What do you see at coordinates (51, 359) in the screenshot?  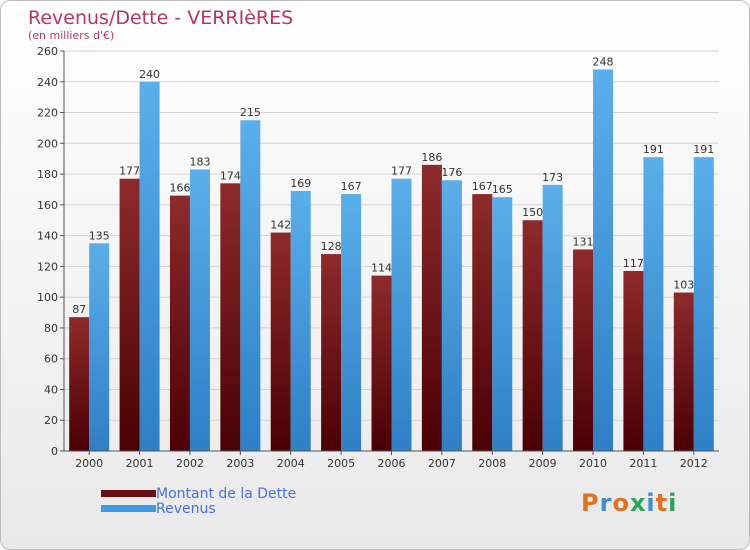 I see `y-tick-label: 60` at bounding box center [51, 359].